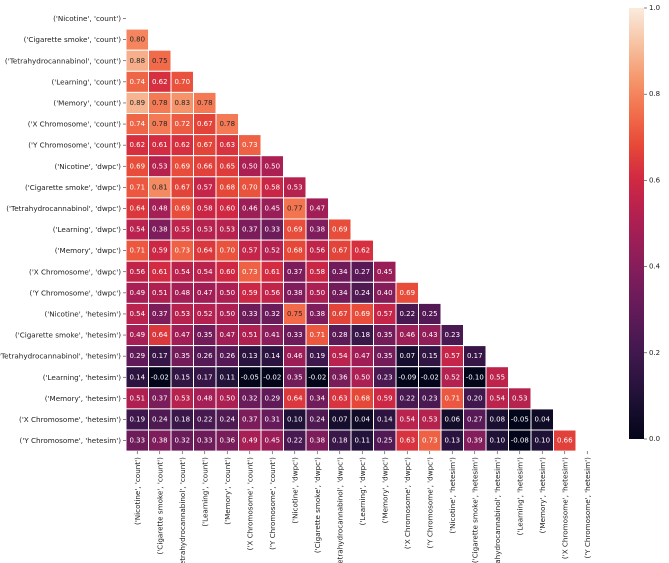 Image resolution: width=669 pixels, height=563 pixels. Describe the element at coordinates (452, 495) in the screenshot. I see `x-tick-label: ('Nicotine', 'hetesim')` at that location.